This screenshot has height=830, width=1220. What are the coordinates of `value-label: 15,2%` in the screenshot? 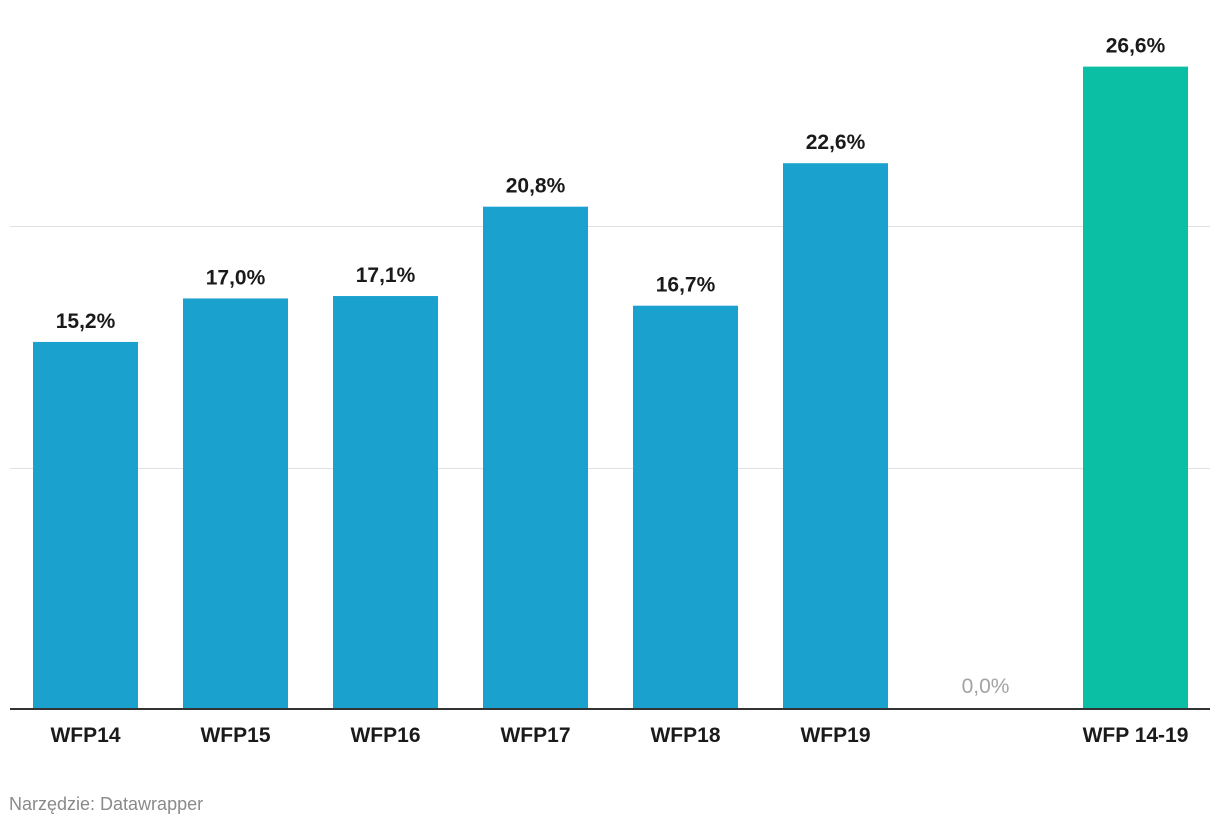 It's located at (86, 321).